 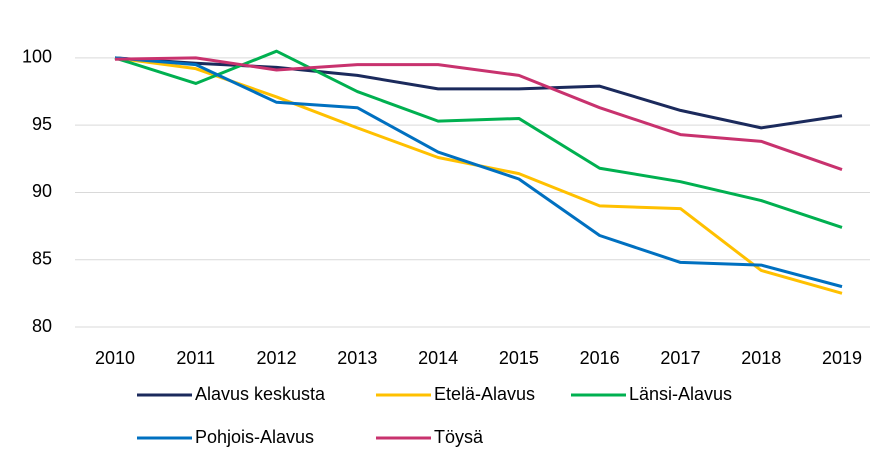 What do you see at coordinates (254, 437) in the screenshot?
I see `legend-label: Pohjois-Alavus` at bounding box center [254, 437].